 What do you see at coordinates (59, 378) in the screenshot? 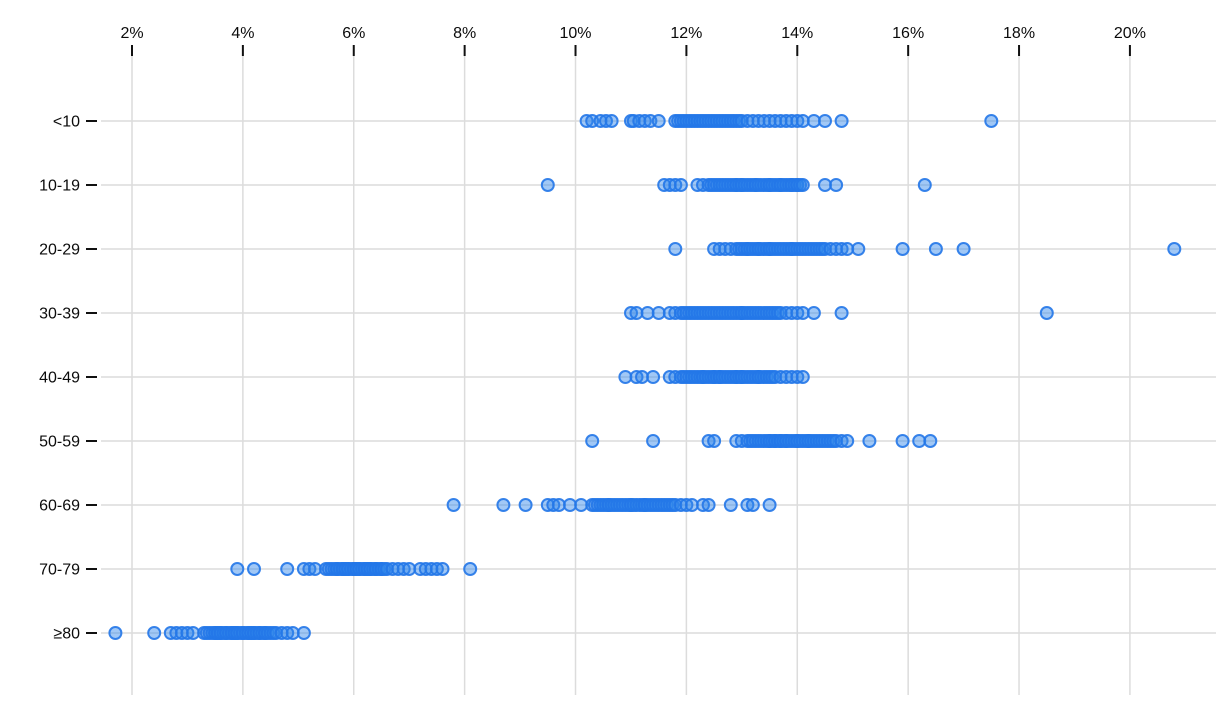
I see `row-label: 40-49` at bounding box center [59, 378].